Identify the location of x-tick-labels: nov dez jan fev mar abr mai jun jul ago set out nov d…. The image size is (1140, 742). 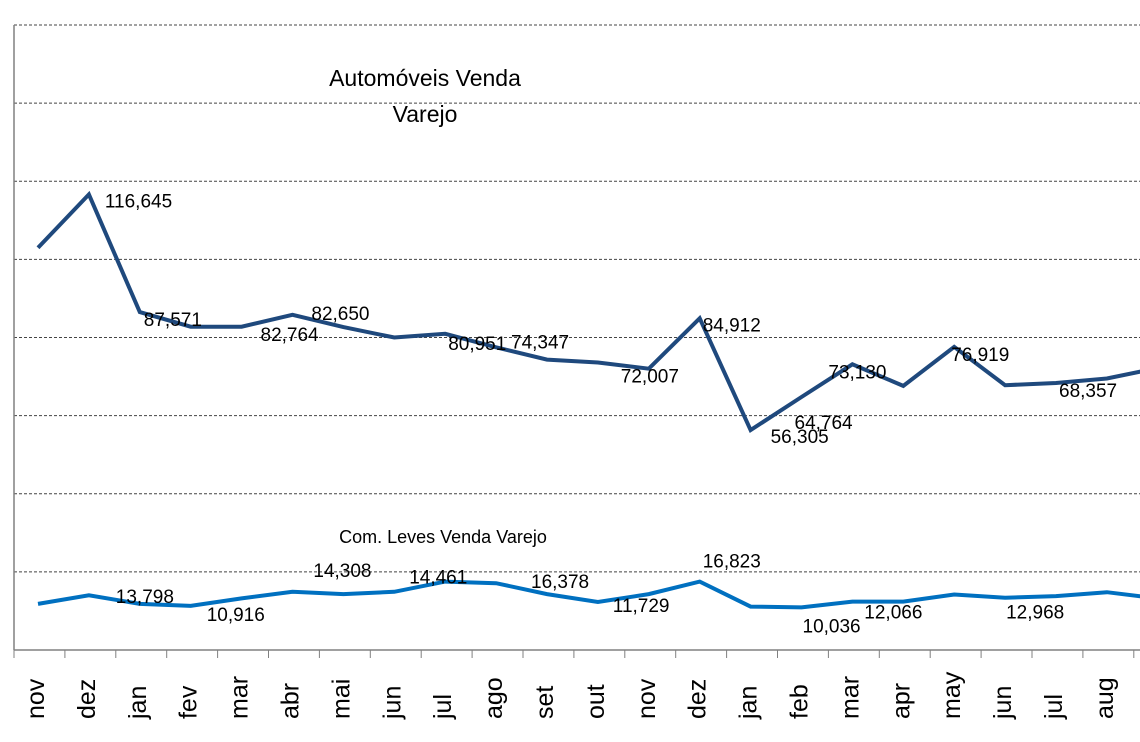
(570, 695).